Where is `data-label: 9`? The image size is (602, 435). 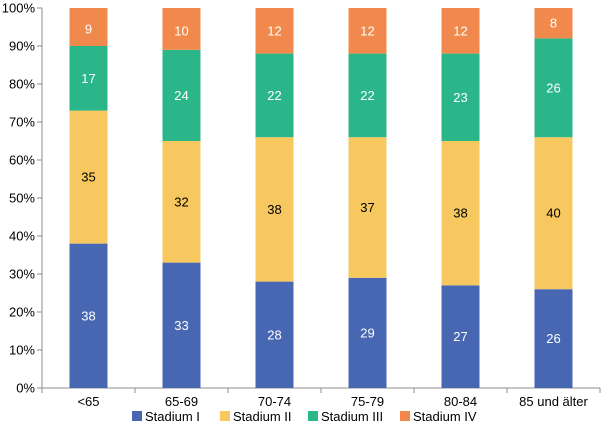
data-label: 9 is located at coordinates (88, 28).